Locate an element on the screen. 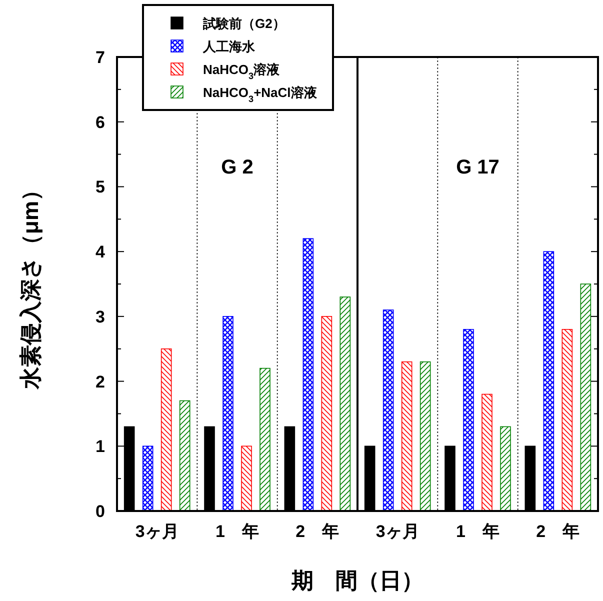 This screenshot has height=601, width=603. y-tick-label: 4 is located at coordinates (101, 252).